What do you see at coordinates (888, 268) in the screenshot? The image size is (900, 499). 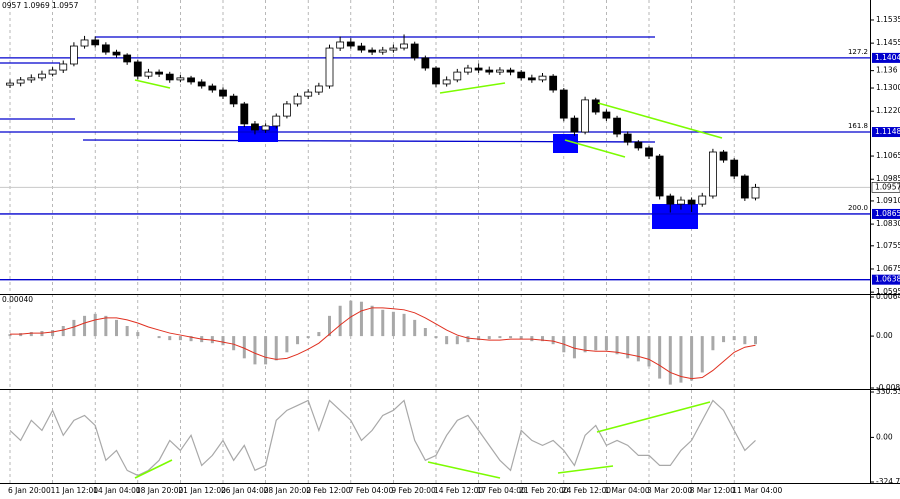 I see `y-tick-label: 1.0675` at bounding box center [888, 268].